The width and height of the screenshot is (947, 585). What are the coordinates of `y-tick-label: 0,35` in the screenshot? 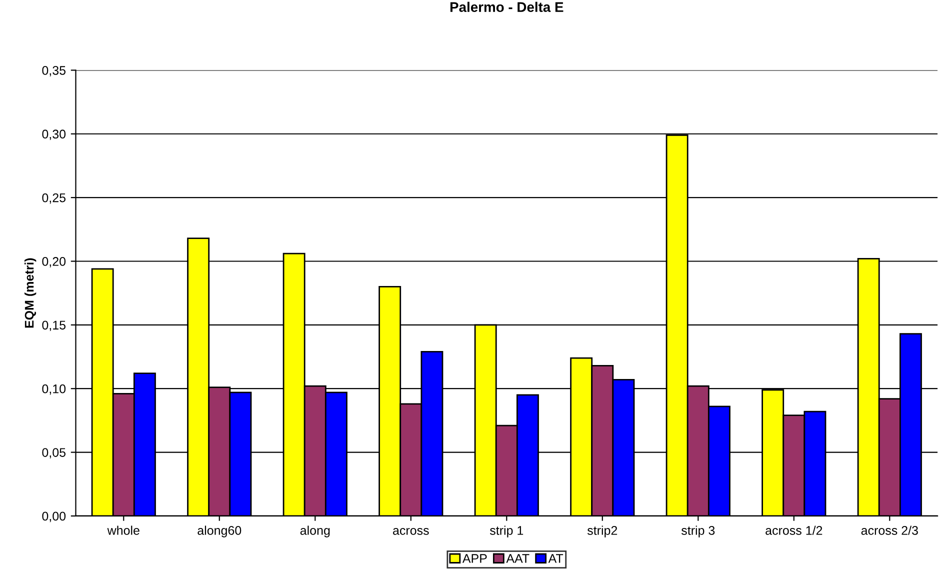 It's located at (54, 71).